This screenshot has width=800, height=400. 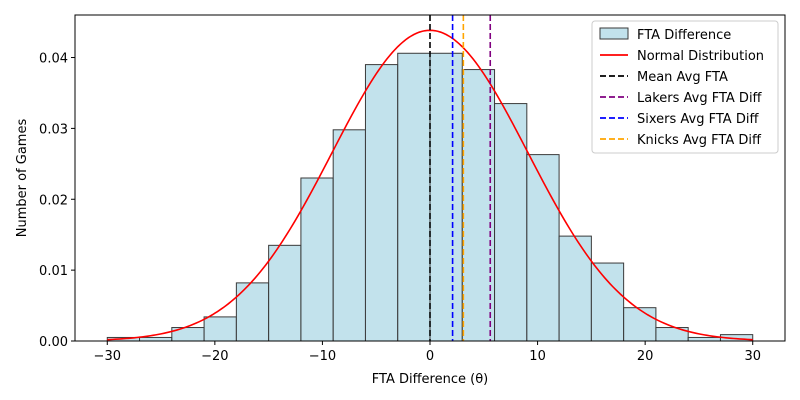 What do you see at coordinates (53, 59) in the screenshot?
I see `y-tick-label: 0.04` at bounding box center [53, 59].